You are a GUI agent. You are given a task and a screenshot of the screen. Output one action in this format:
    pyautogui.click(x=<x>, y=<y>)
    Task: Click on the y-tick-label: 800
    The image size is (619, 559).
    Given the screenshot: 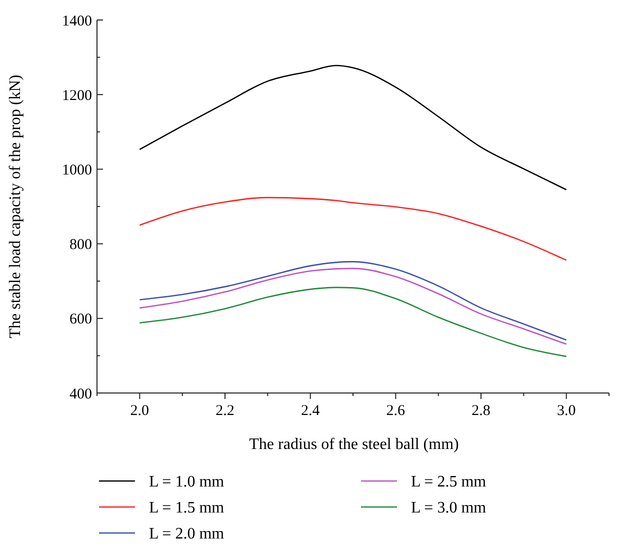 What is the action you would take?
    pyautogui.click(x=81, y=245)
    